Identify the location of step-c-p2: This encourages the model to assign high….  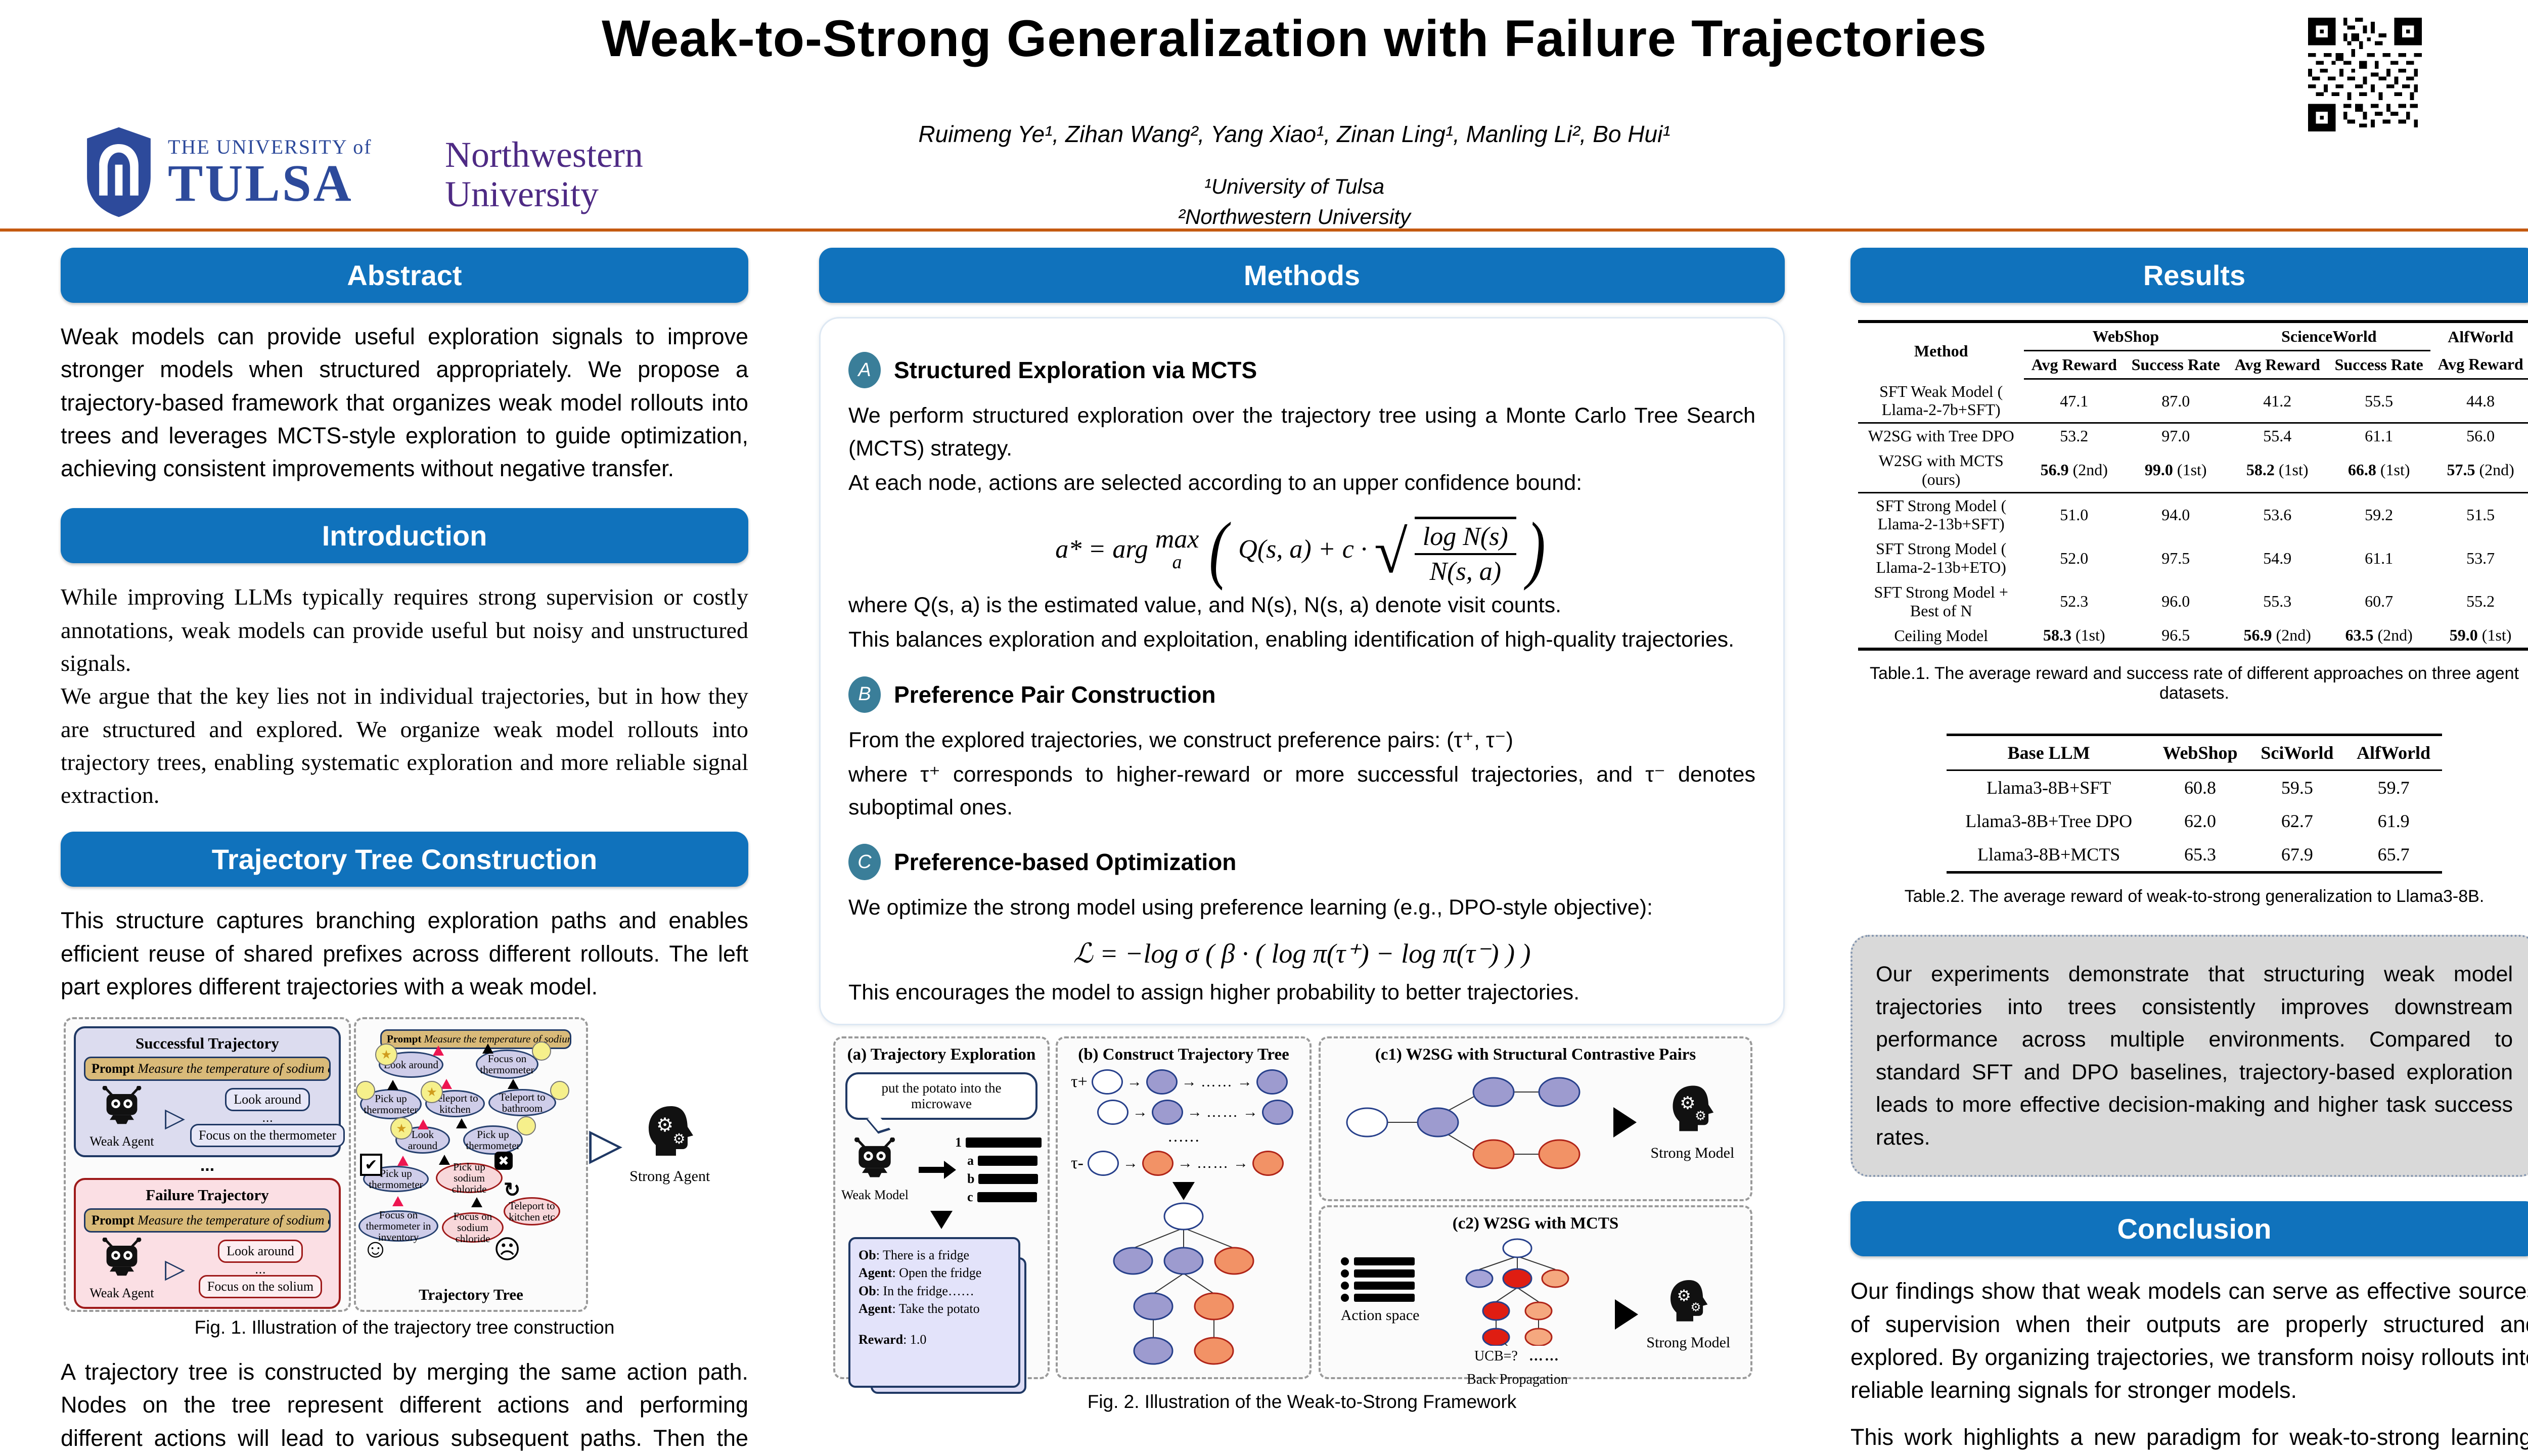
(1214, 992).